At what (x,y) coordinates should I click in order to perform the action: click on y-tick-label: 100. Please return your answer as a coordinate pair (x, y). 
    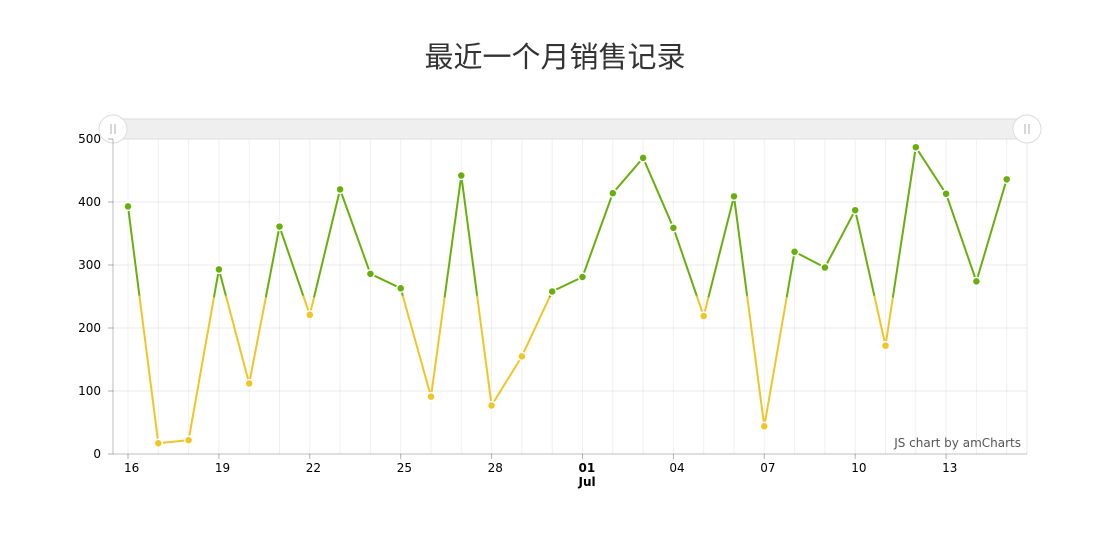
    Looking at the image, I should click on (89, 391).